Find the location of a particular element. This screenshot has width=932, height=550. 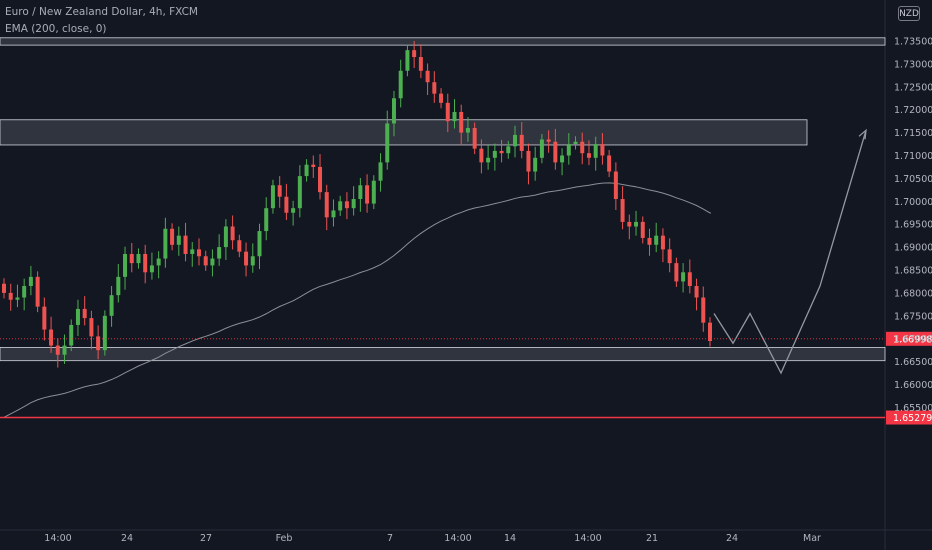

price-tick-label: 1.72500 is located at coordinates (913, 87).